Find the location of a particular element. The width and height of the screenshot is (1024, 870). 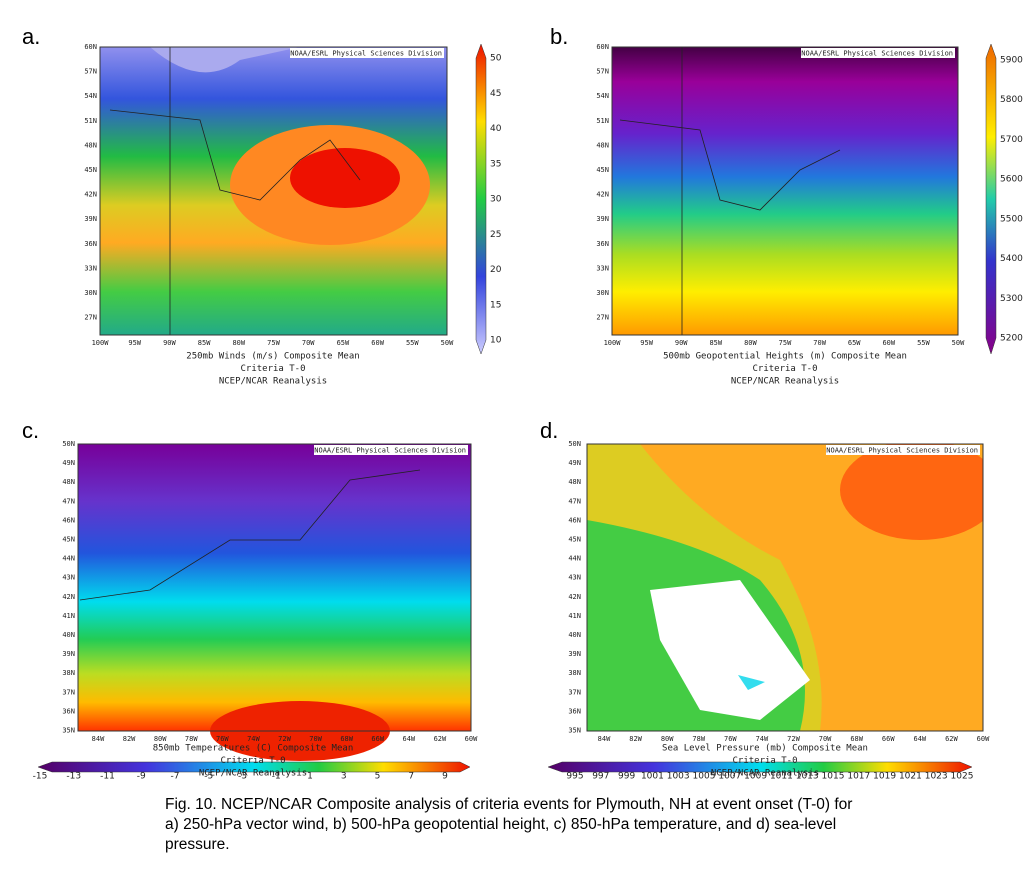

lon-tick: 64W is located at coordinates (920, 739).